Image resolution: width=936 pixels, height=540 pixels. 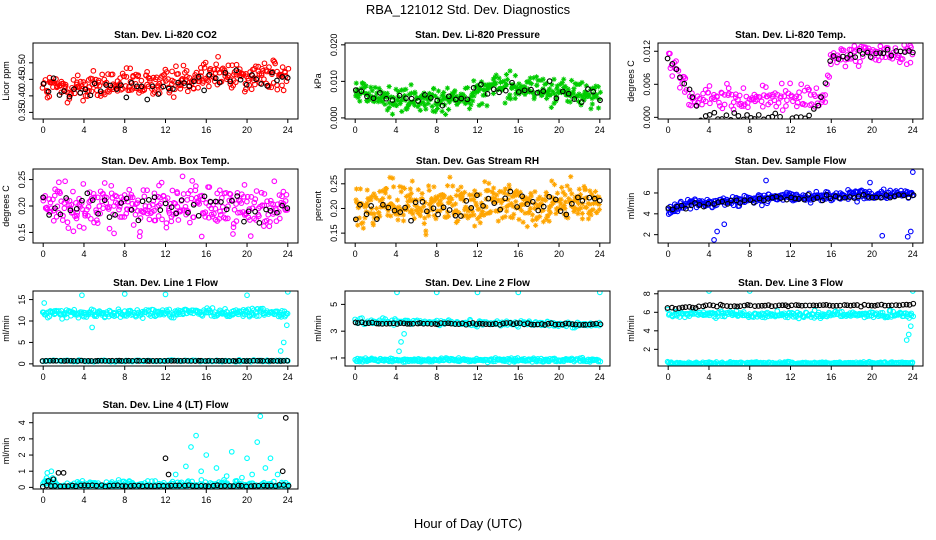 What do you see at coordinates (477, 161) in the screenshot?
I see `subplot-title: Stan. Dev. Gas Stream RH` at bounding box center [477, 161].